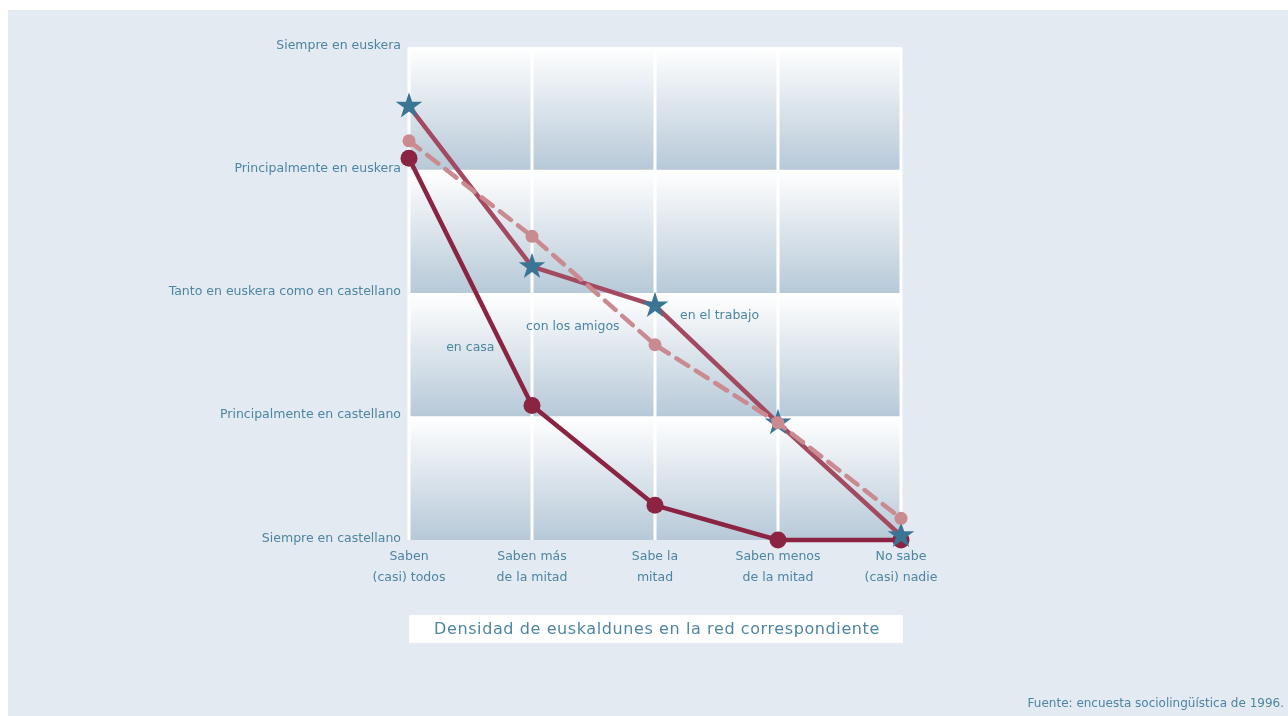 This screenshot has height=716, width=1288. What do you see at coordinates (317, 167) in the screenshot?
I see `text: Principalmente en euskera` at bounding box center [317, 167].